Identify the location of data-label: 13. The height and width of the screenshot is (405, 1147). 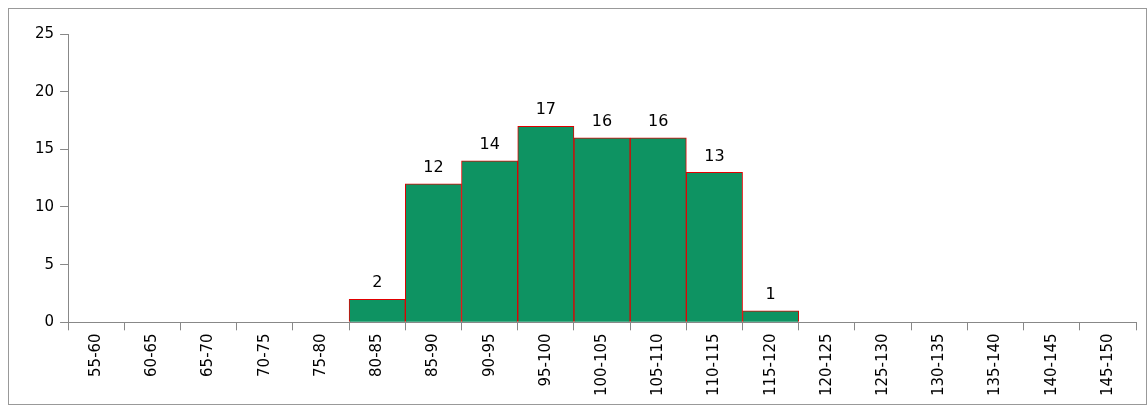
(714, 155).